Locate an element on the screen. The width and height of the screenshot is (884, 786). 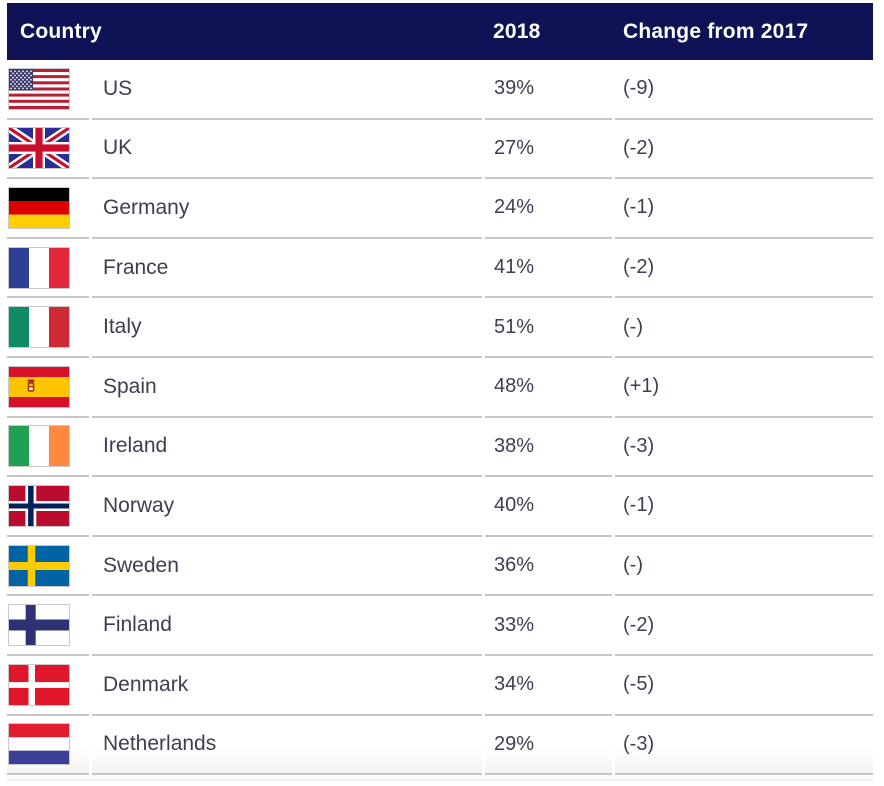
ireland-flag-icon is located at coordinates (39, 446).